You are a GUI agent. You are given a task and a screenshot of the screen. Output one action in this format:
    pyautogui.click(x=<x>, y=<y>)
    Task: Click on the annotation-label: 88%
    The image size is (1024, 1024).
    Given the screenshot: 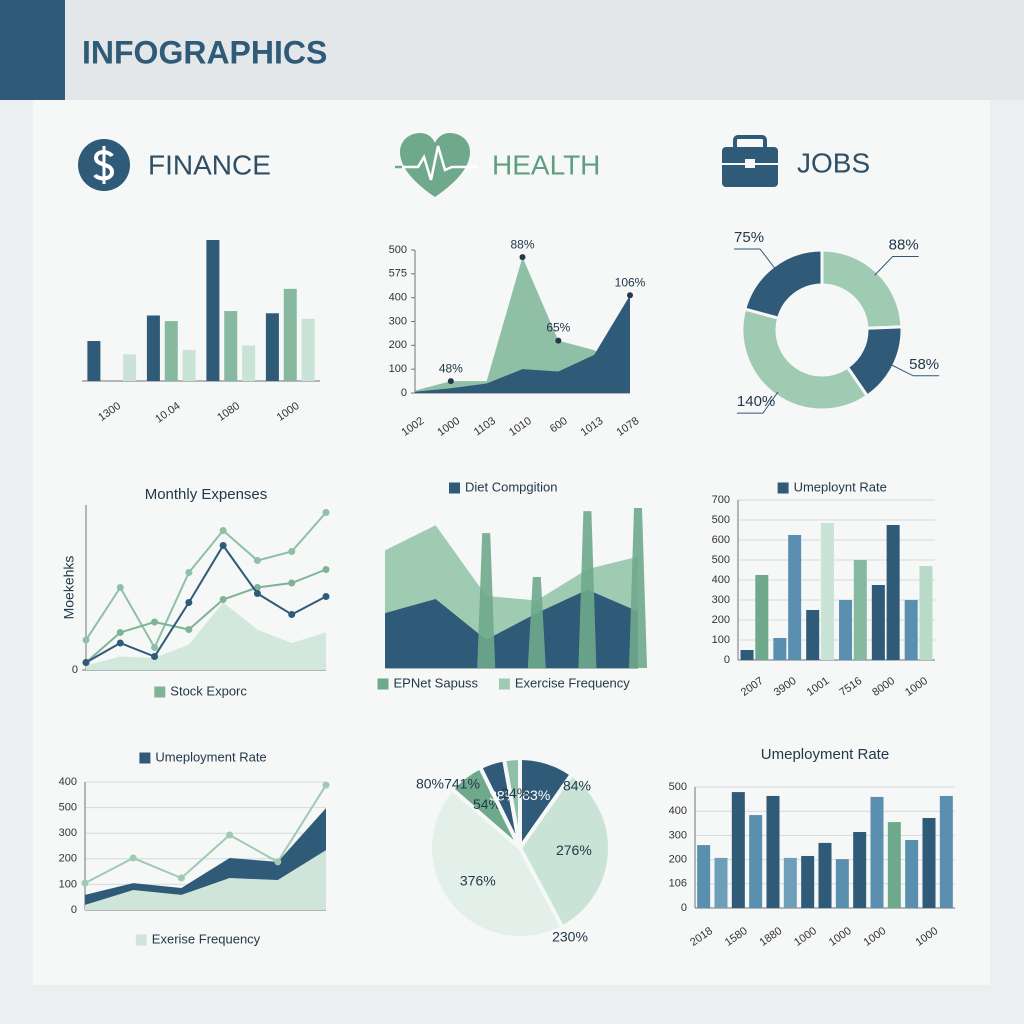 What is the action you would take?
    pyautogui.click(x=522, y=244)
    